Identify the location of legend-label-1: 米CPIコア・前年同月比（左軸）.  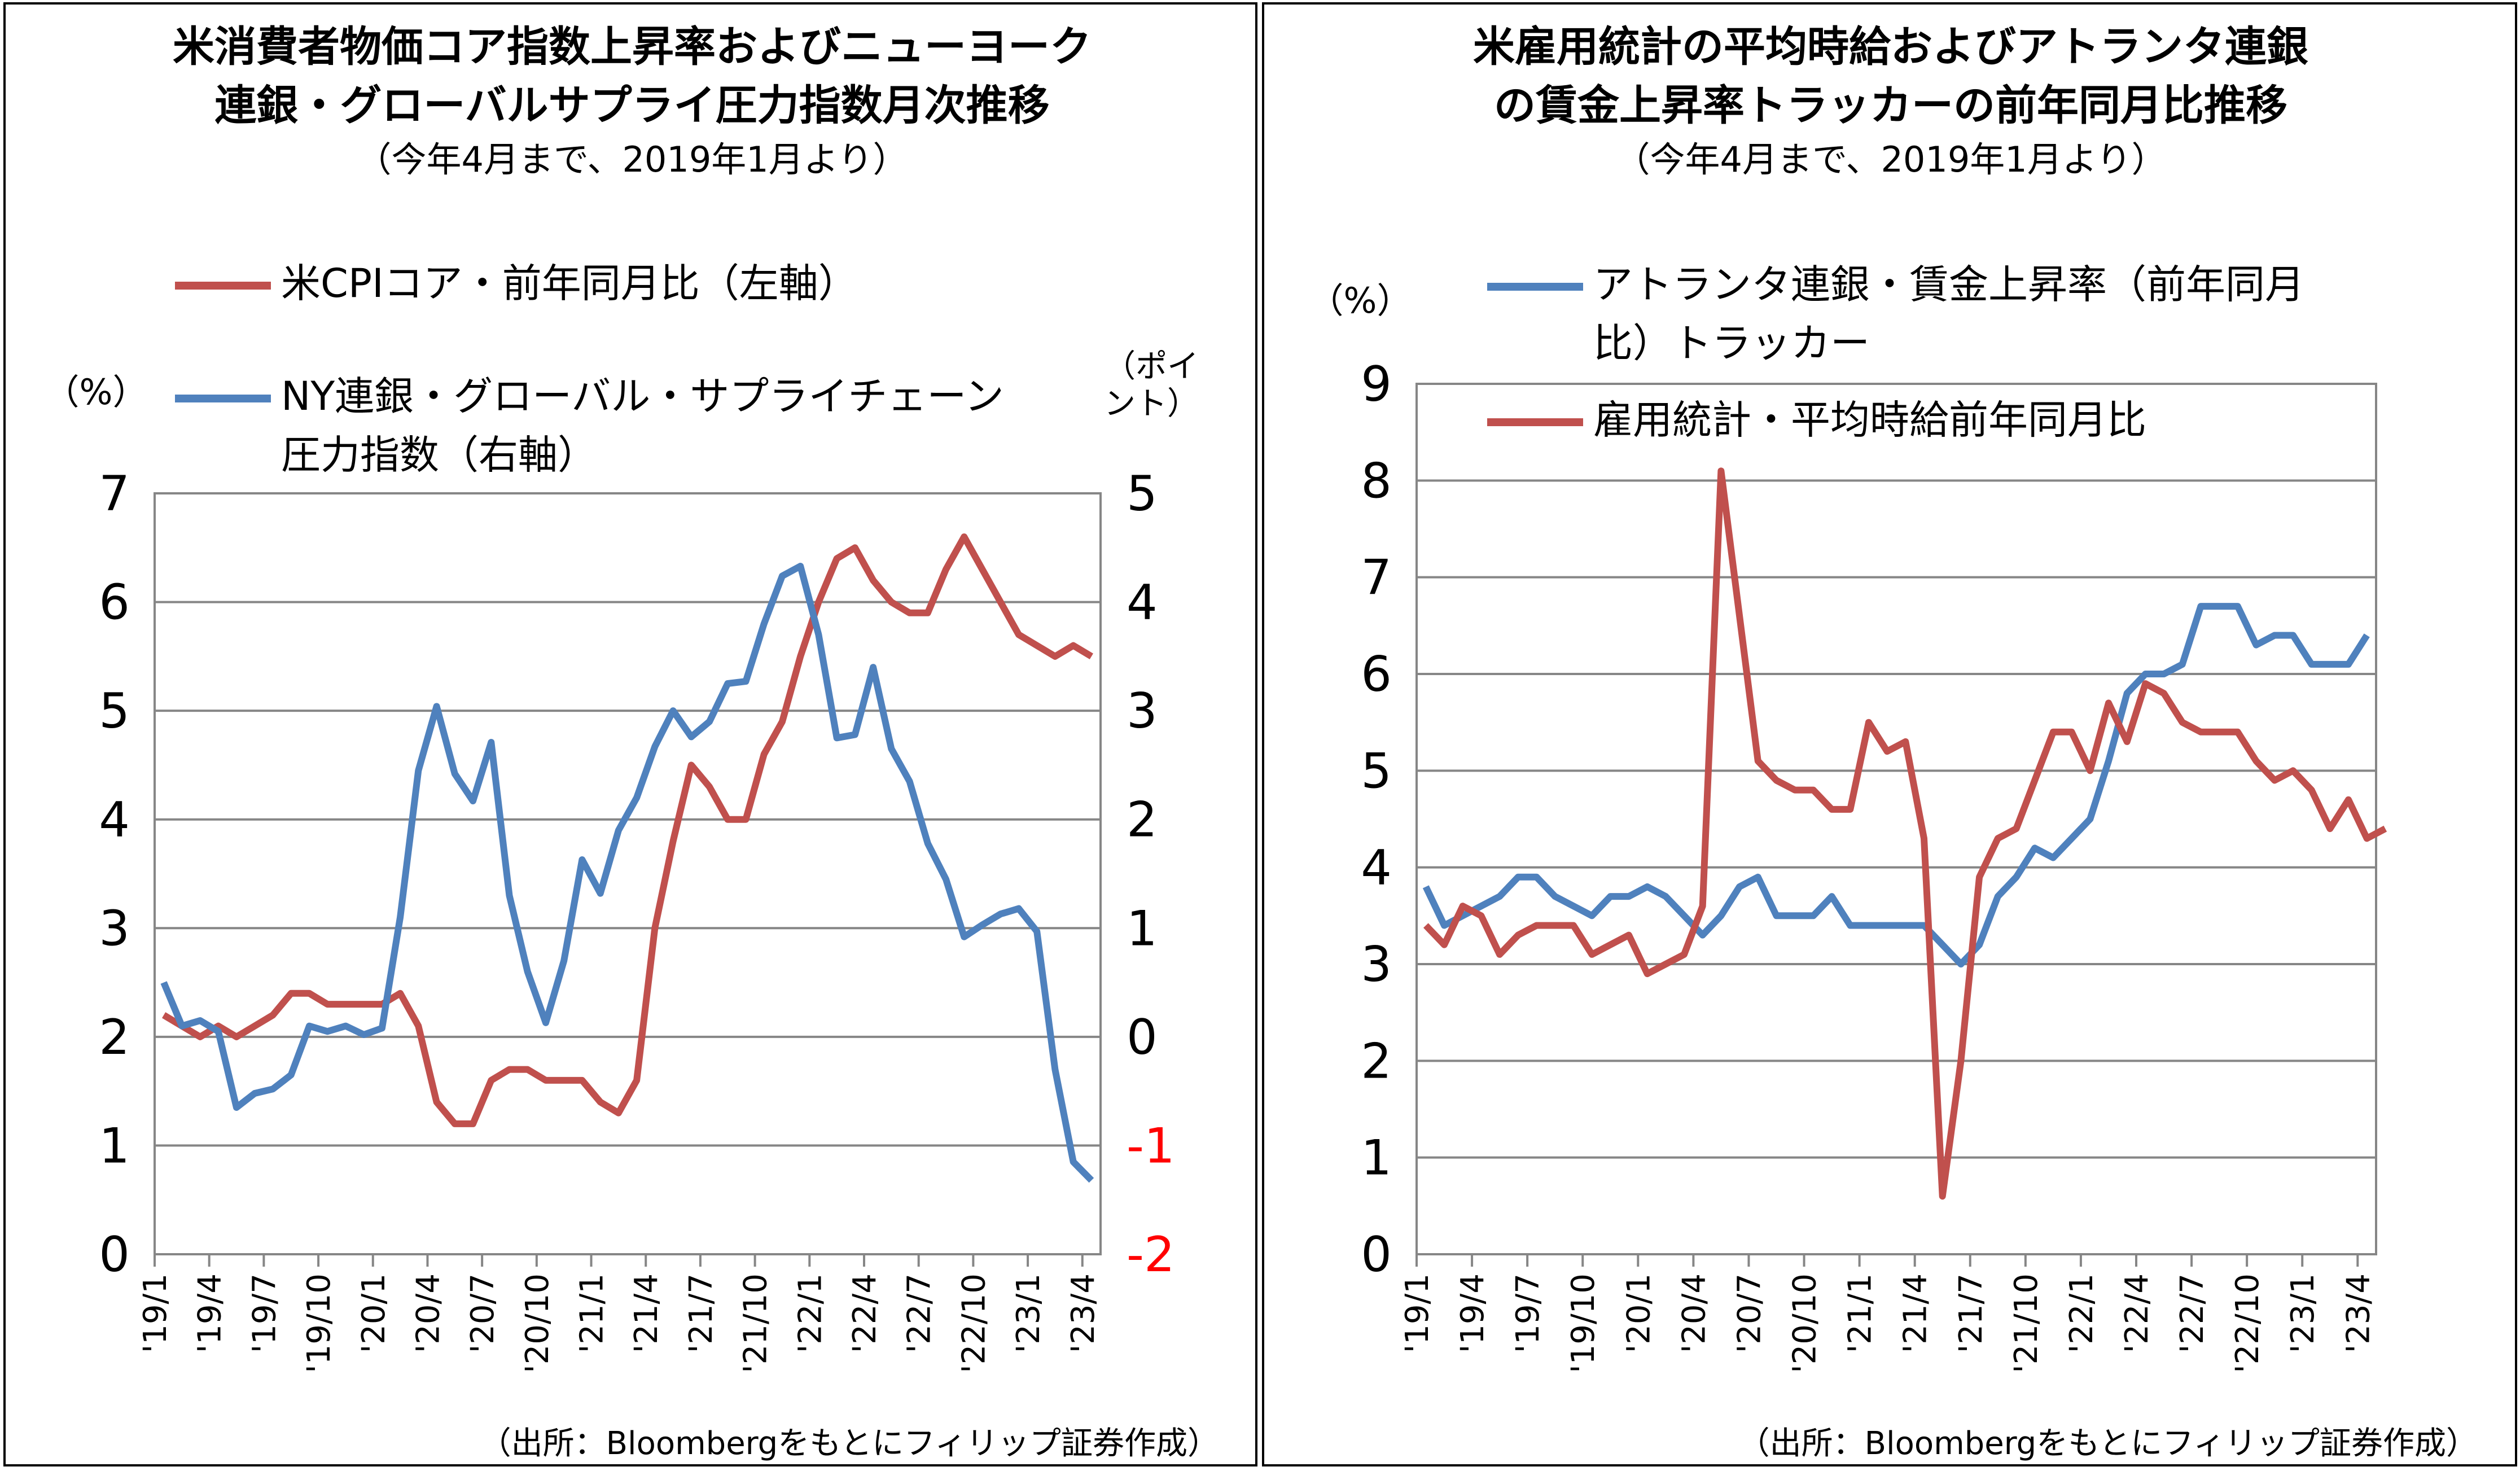
(569, 283).